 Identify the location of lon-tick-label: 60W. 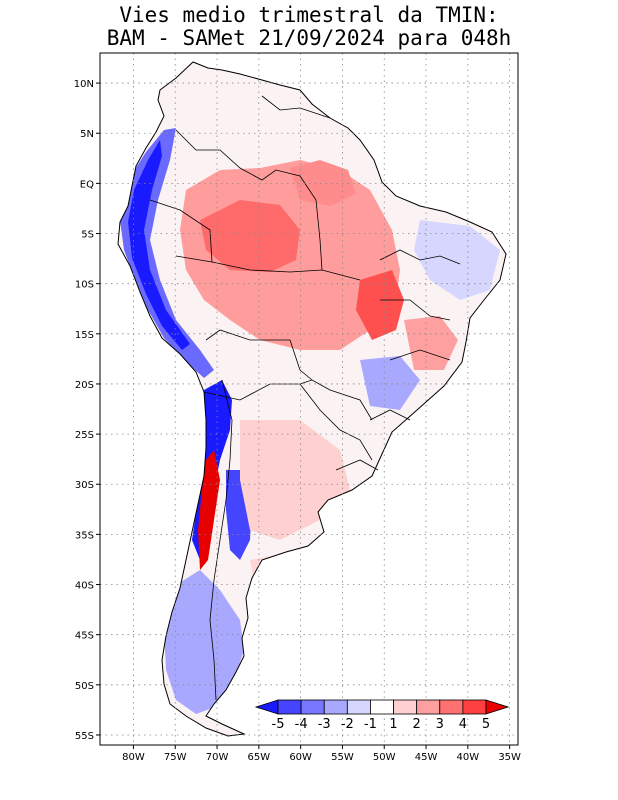
(300, 757).